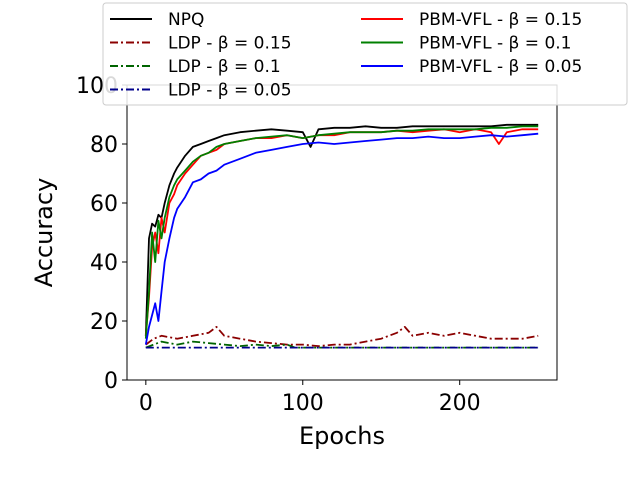 This screenshot has width=640, height=480. What do you see at coordinates (104, 145) in the screenshot?
I see `y-tick-label-4: 80` at bounding box center [104, 145].